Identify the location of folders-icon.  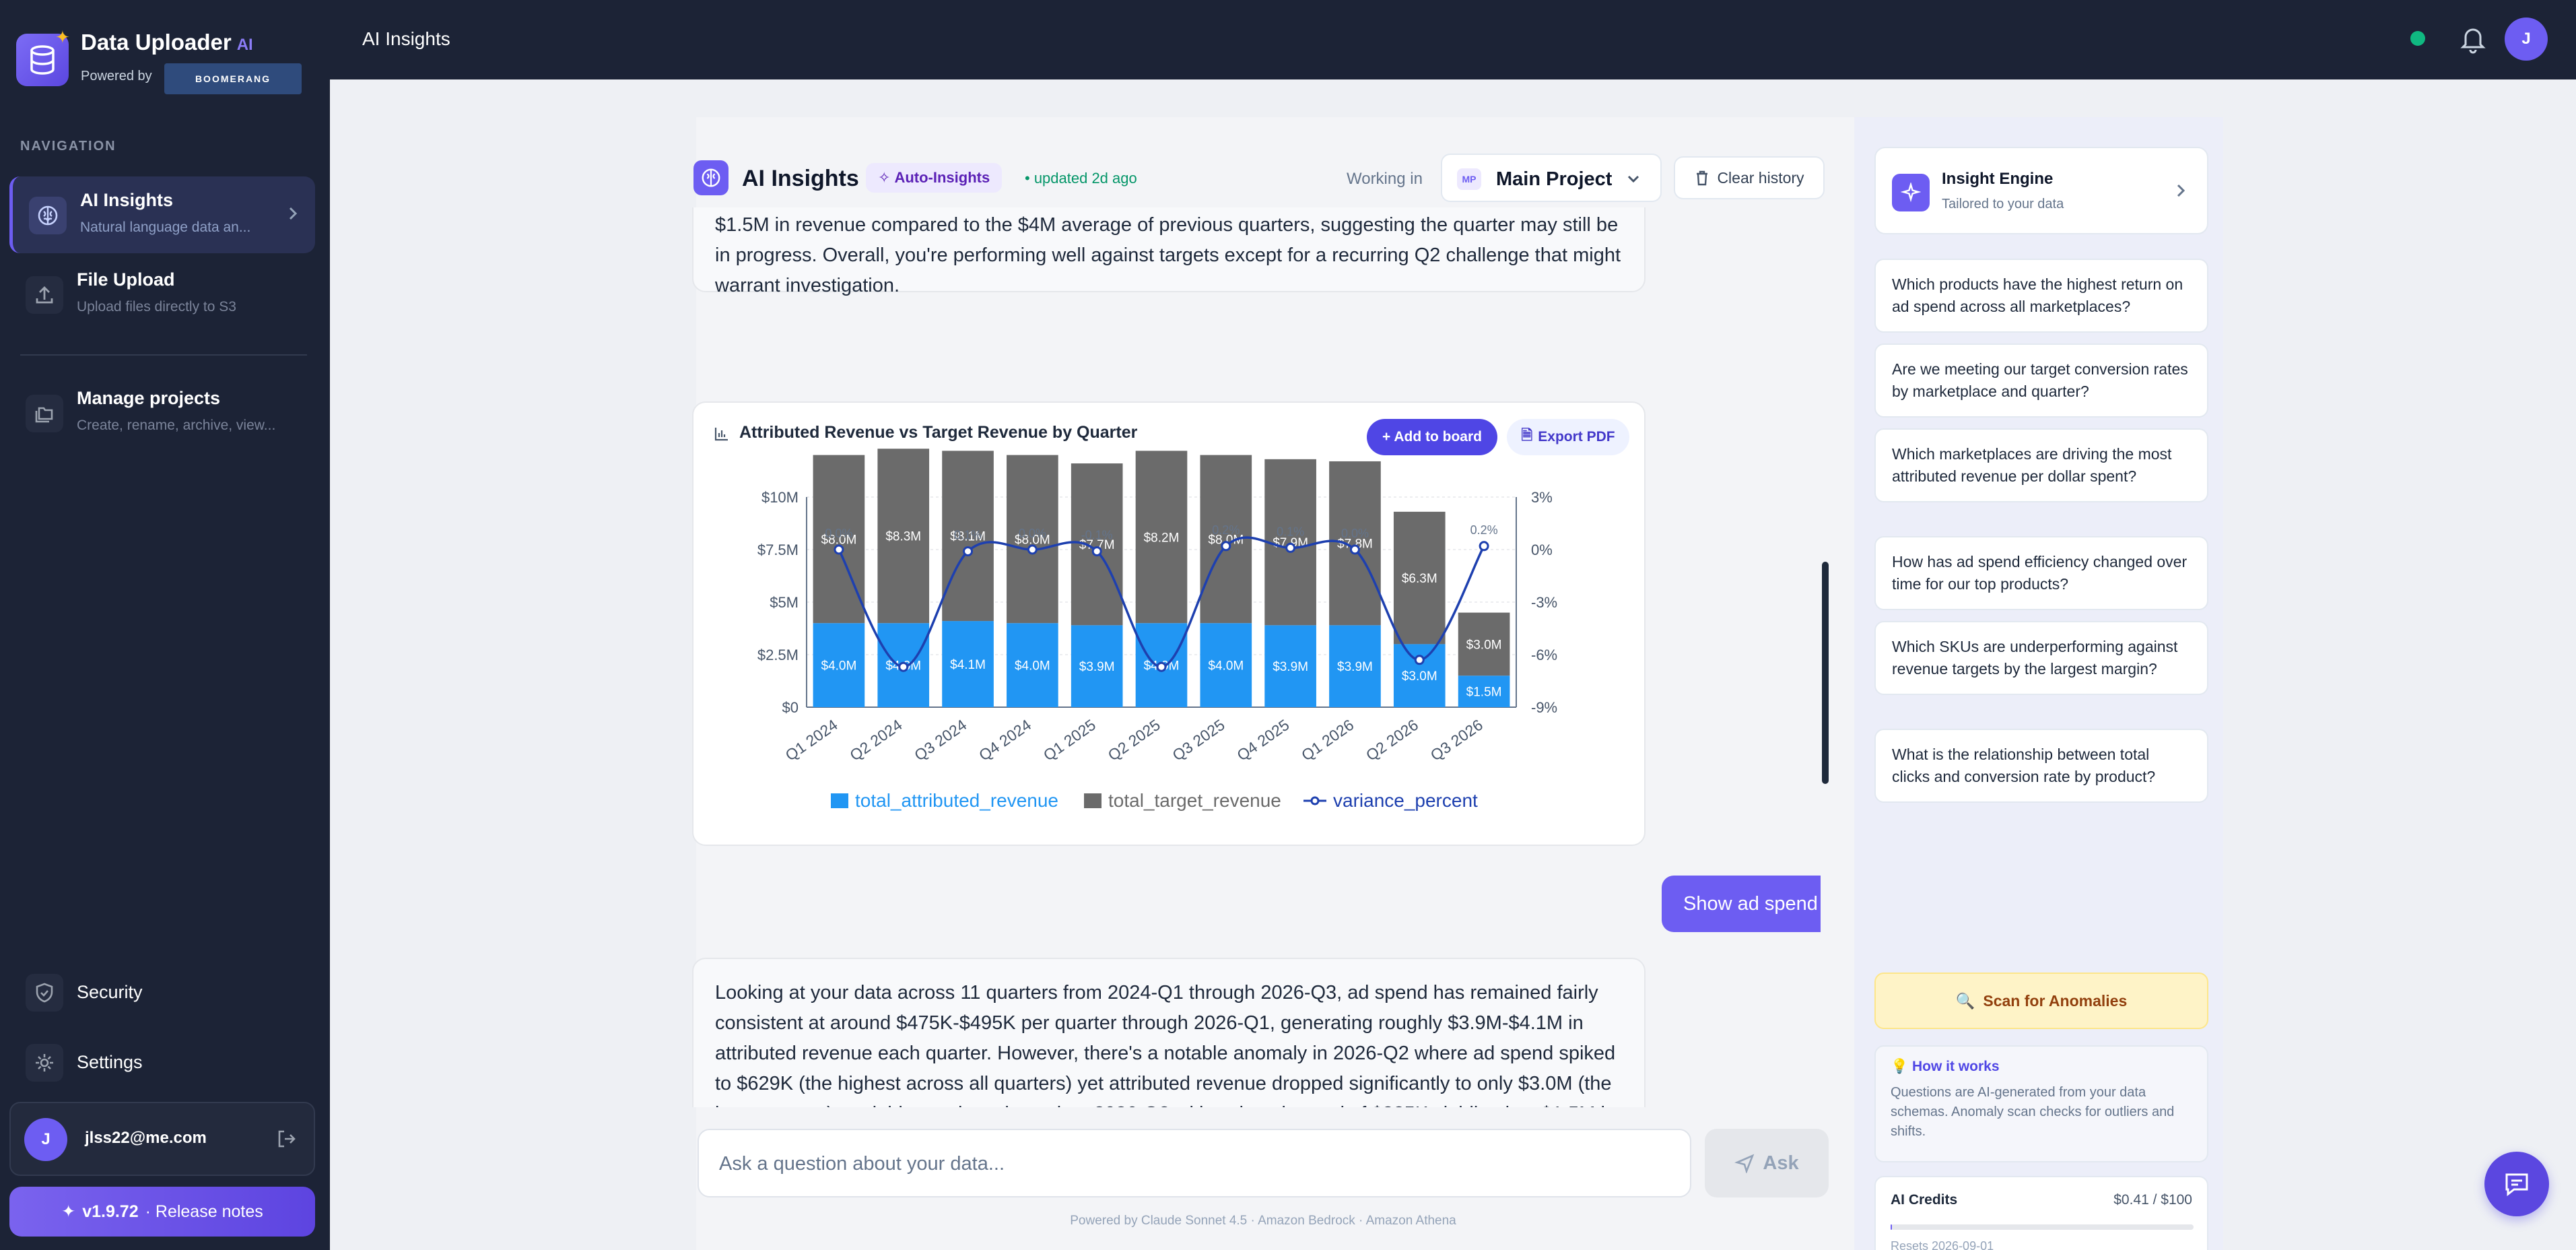
(44, 413).